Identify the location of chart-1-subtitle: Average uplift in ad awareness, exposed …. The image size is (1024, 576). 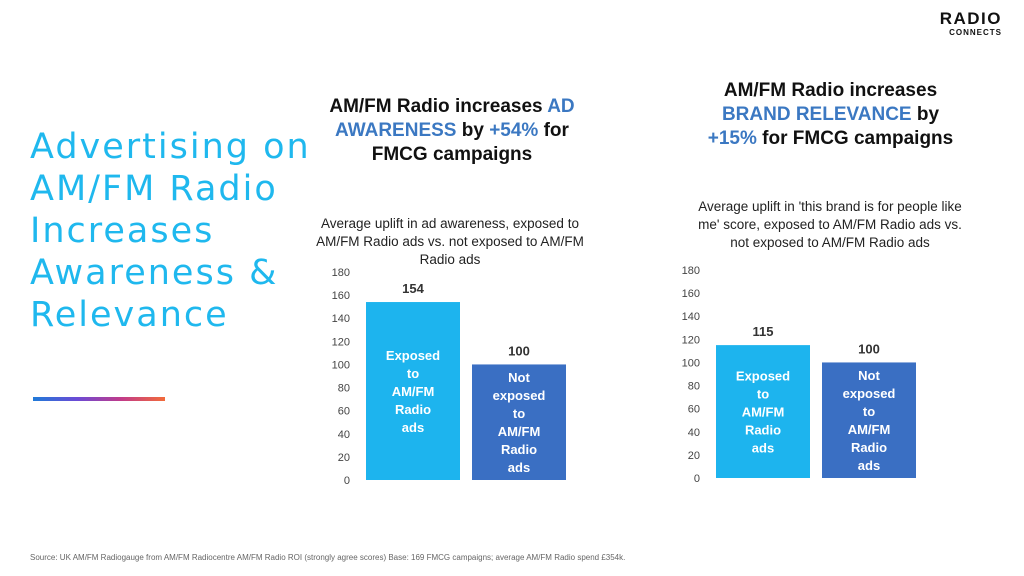
(450, 241).